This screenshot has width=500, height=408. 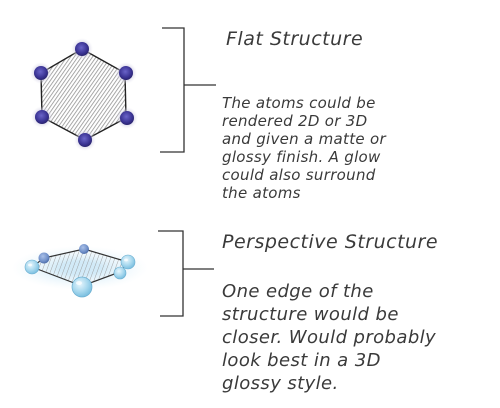 I want to click on svg-text: rendered 2D or 3D, so click(x=295, y=121).